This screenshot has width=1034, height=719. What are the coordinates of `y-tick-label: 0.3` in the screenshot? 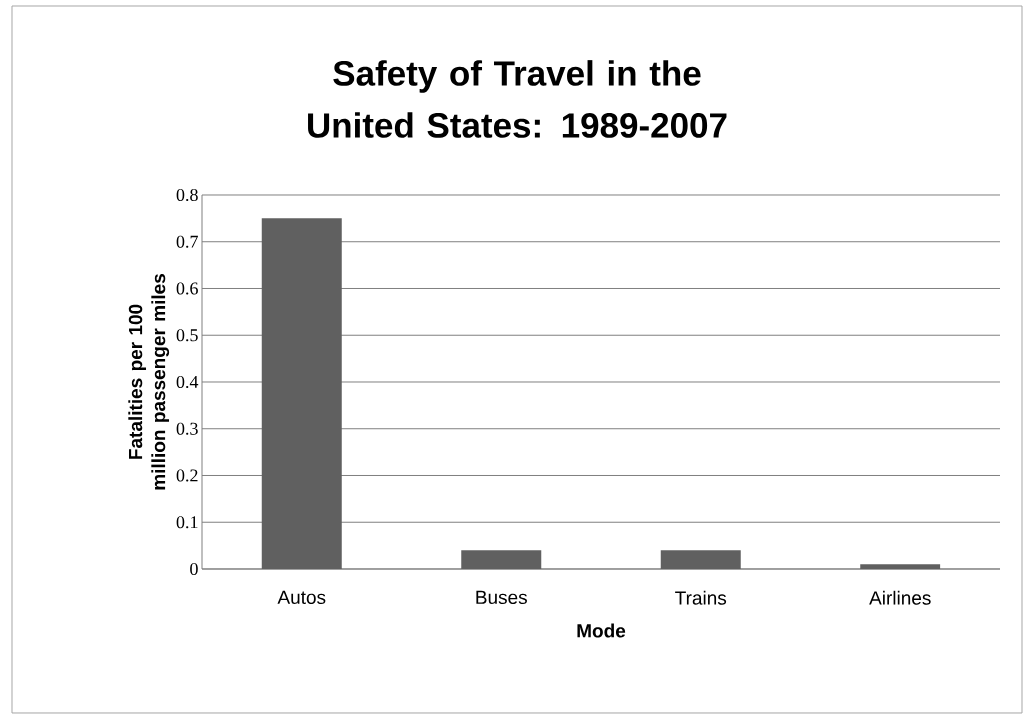 It's located at (187, 428).